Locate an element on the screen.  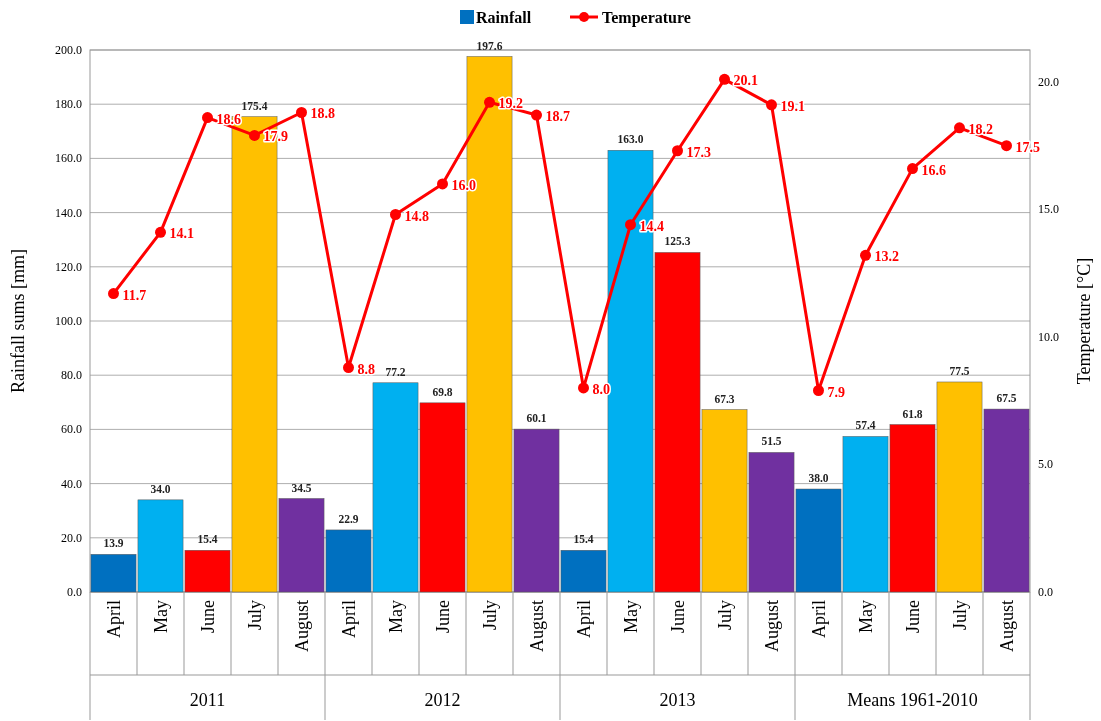
data-label: 67.5 is located at coordinates (1006, 398).